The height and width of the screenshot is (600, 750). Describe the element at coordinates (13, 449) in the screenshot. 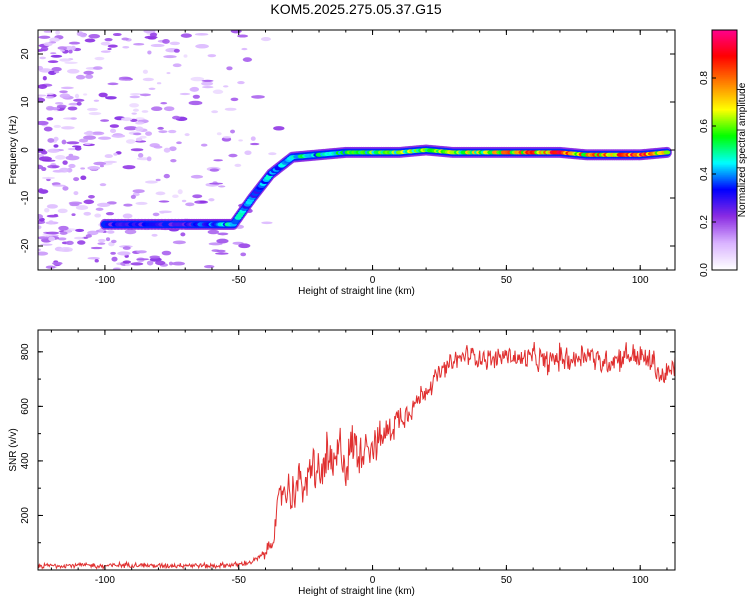

I see `y-axis-label: SNR (v/v)` at that location.